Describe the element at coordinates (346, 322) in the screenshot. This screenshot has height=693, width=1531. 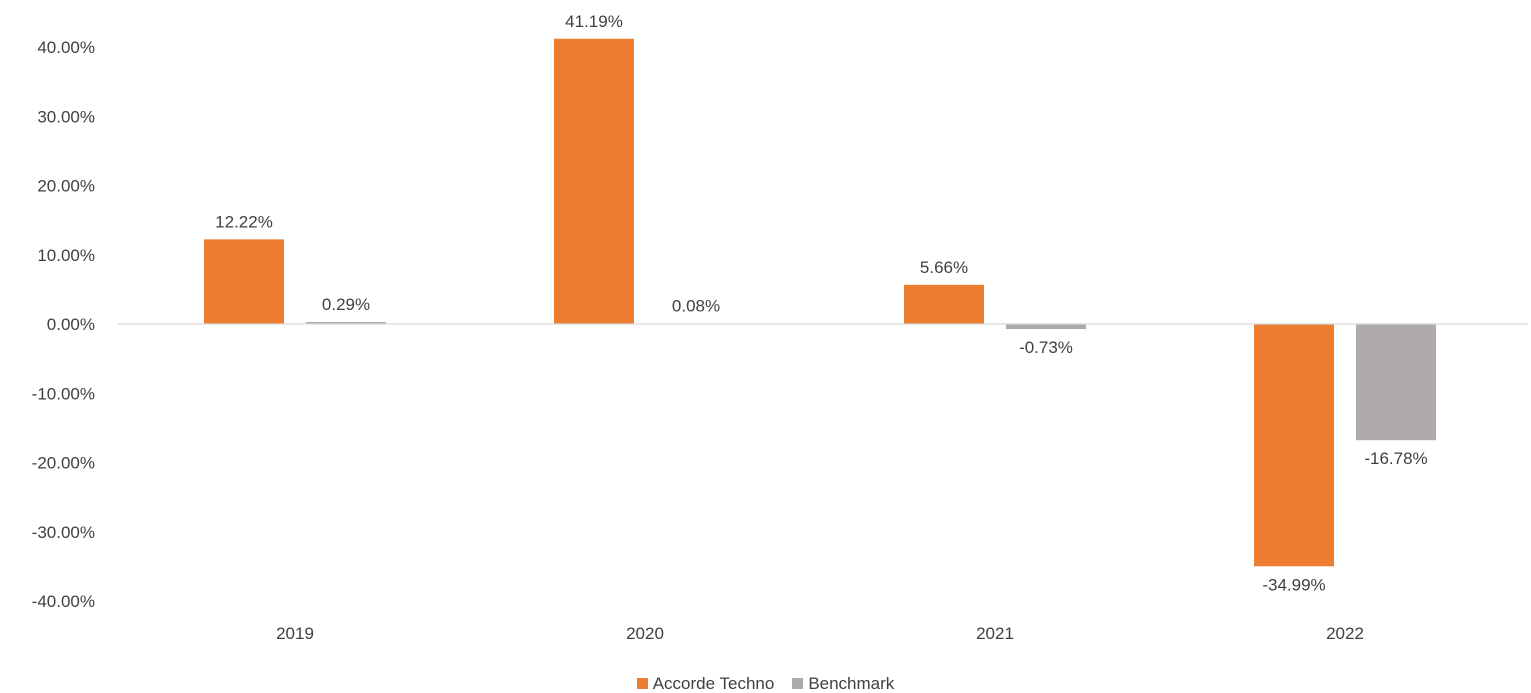
I see `bar-benchmark-2019` at that location.